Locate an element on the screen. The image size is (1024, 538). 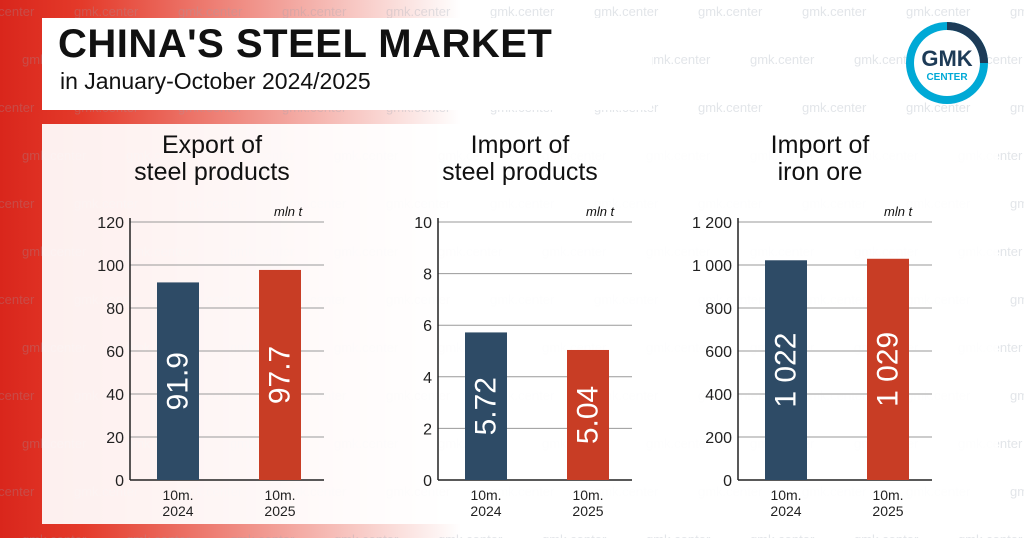
y-tick-label: 40 is located at coordinates (115, 395).